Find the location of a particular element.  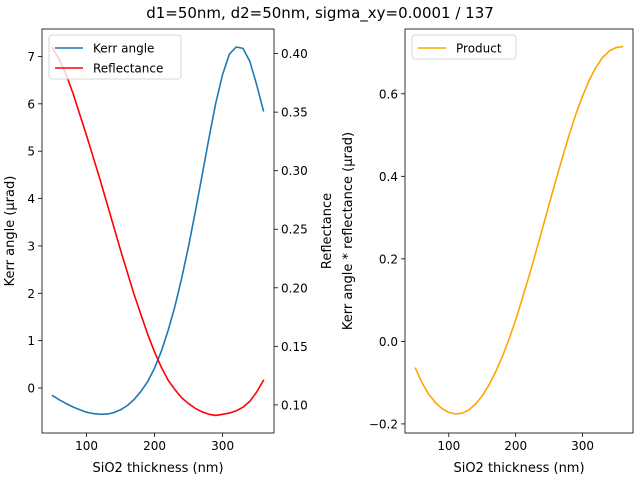

y-tick-label: 1 is located at coordinates (31, 341).